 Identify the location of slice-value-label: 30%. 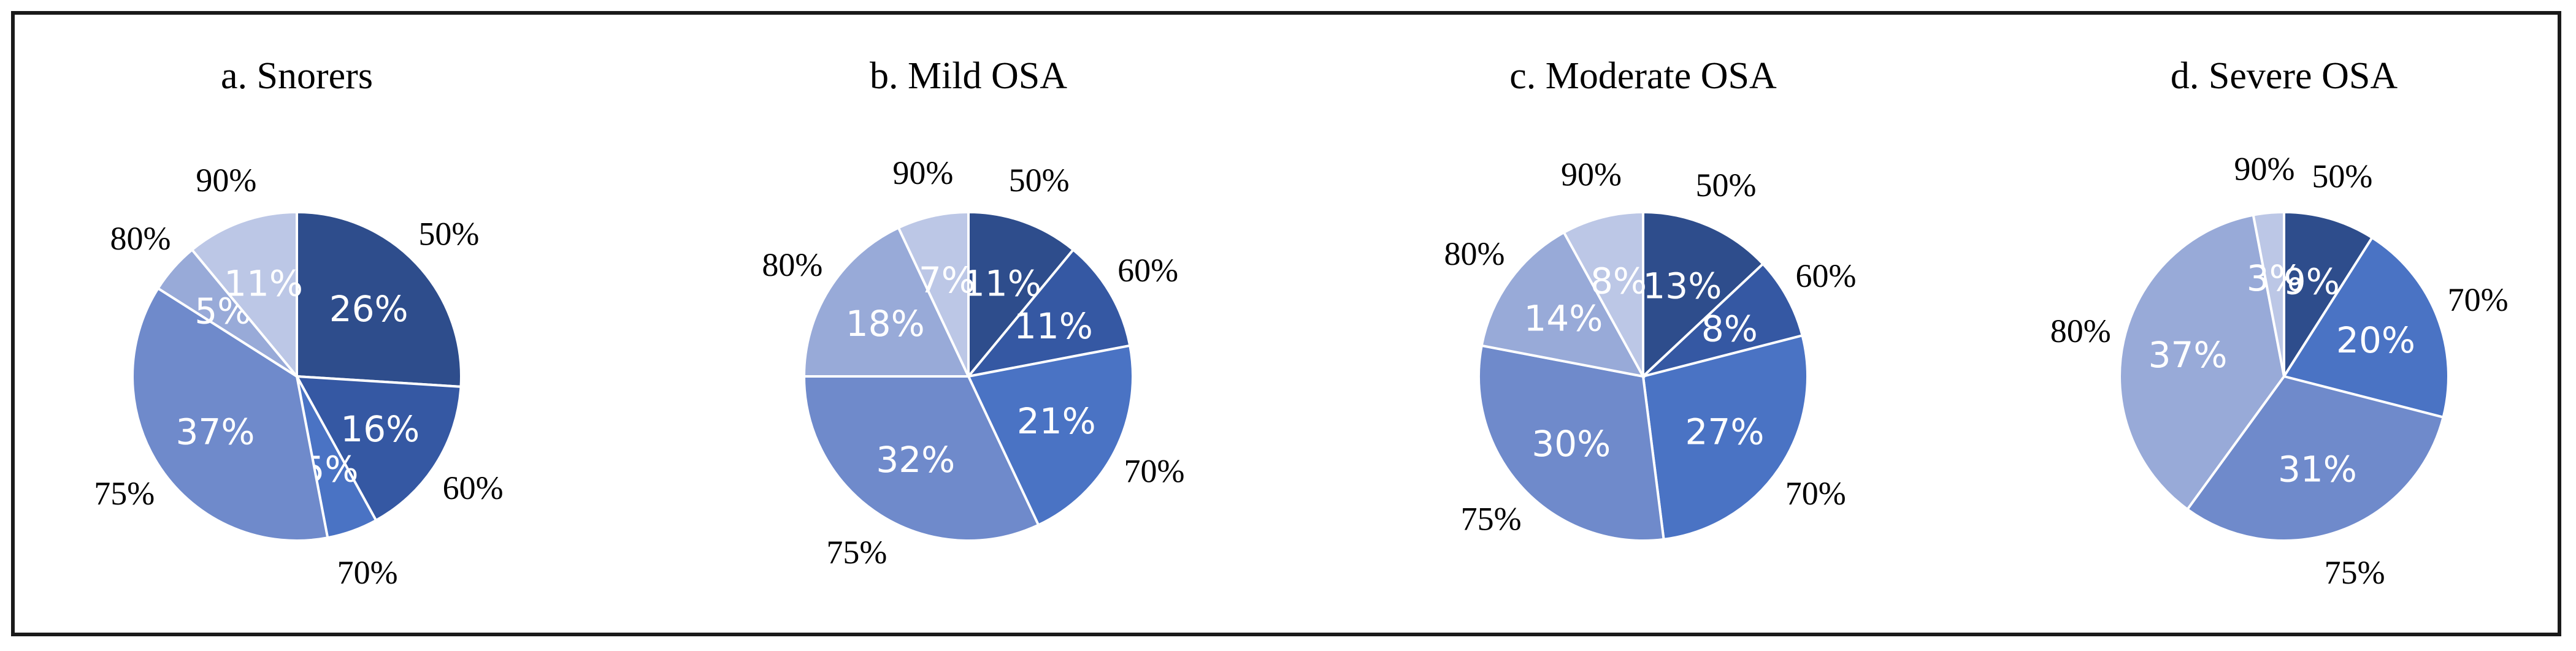
(1571, 444).